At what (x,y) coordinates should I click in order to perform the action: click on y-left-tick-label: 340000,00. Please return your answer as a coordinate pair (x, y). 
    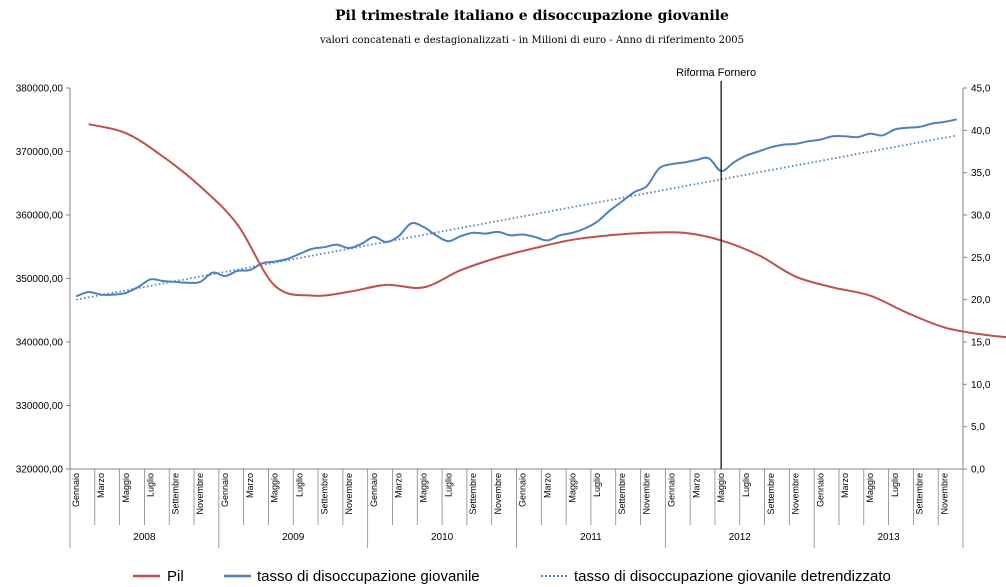
    Looking at the image, I should click on (40, 343).